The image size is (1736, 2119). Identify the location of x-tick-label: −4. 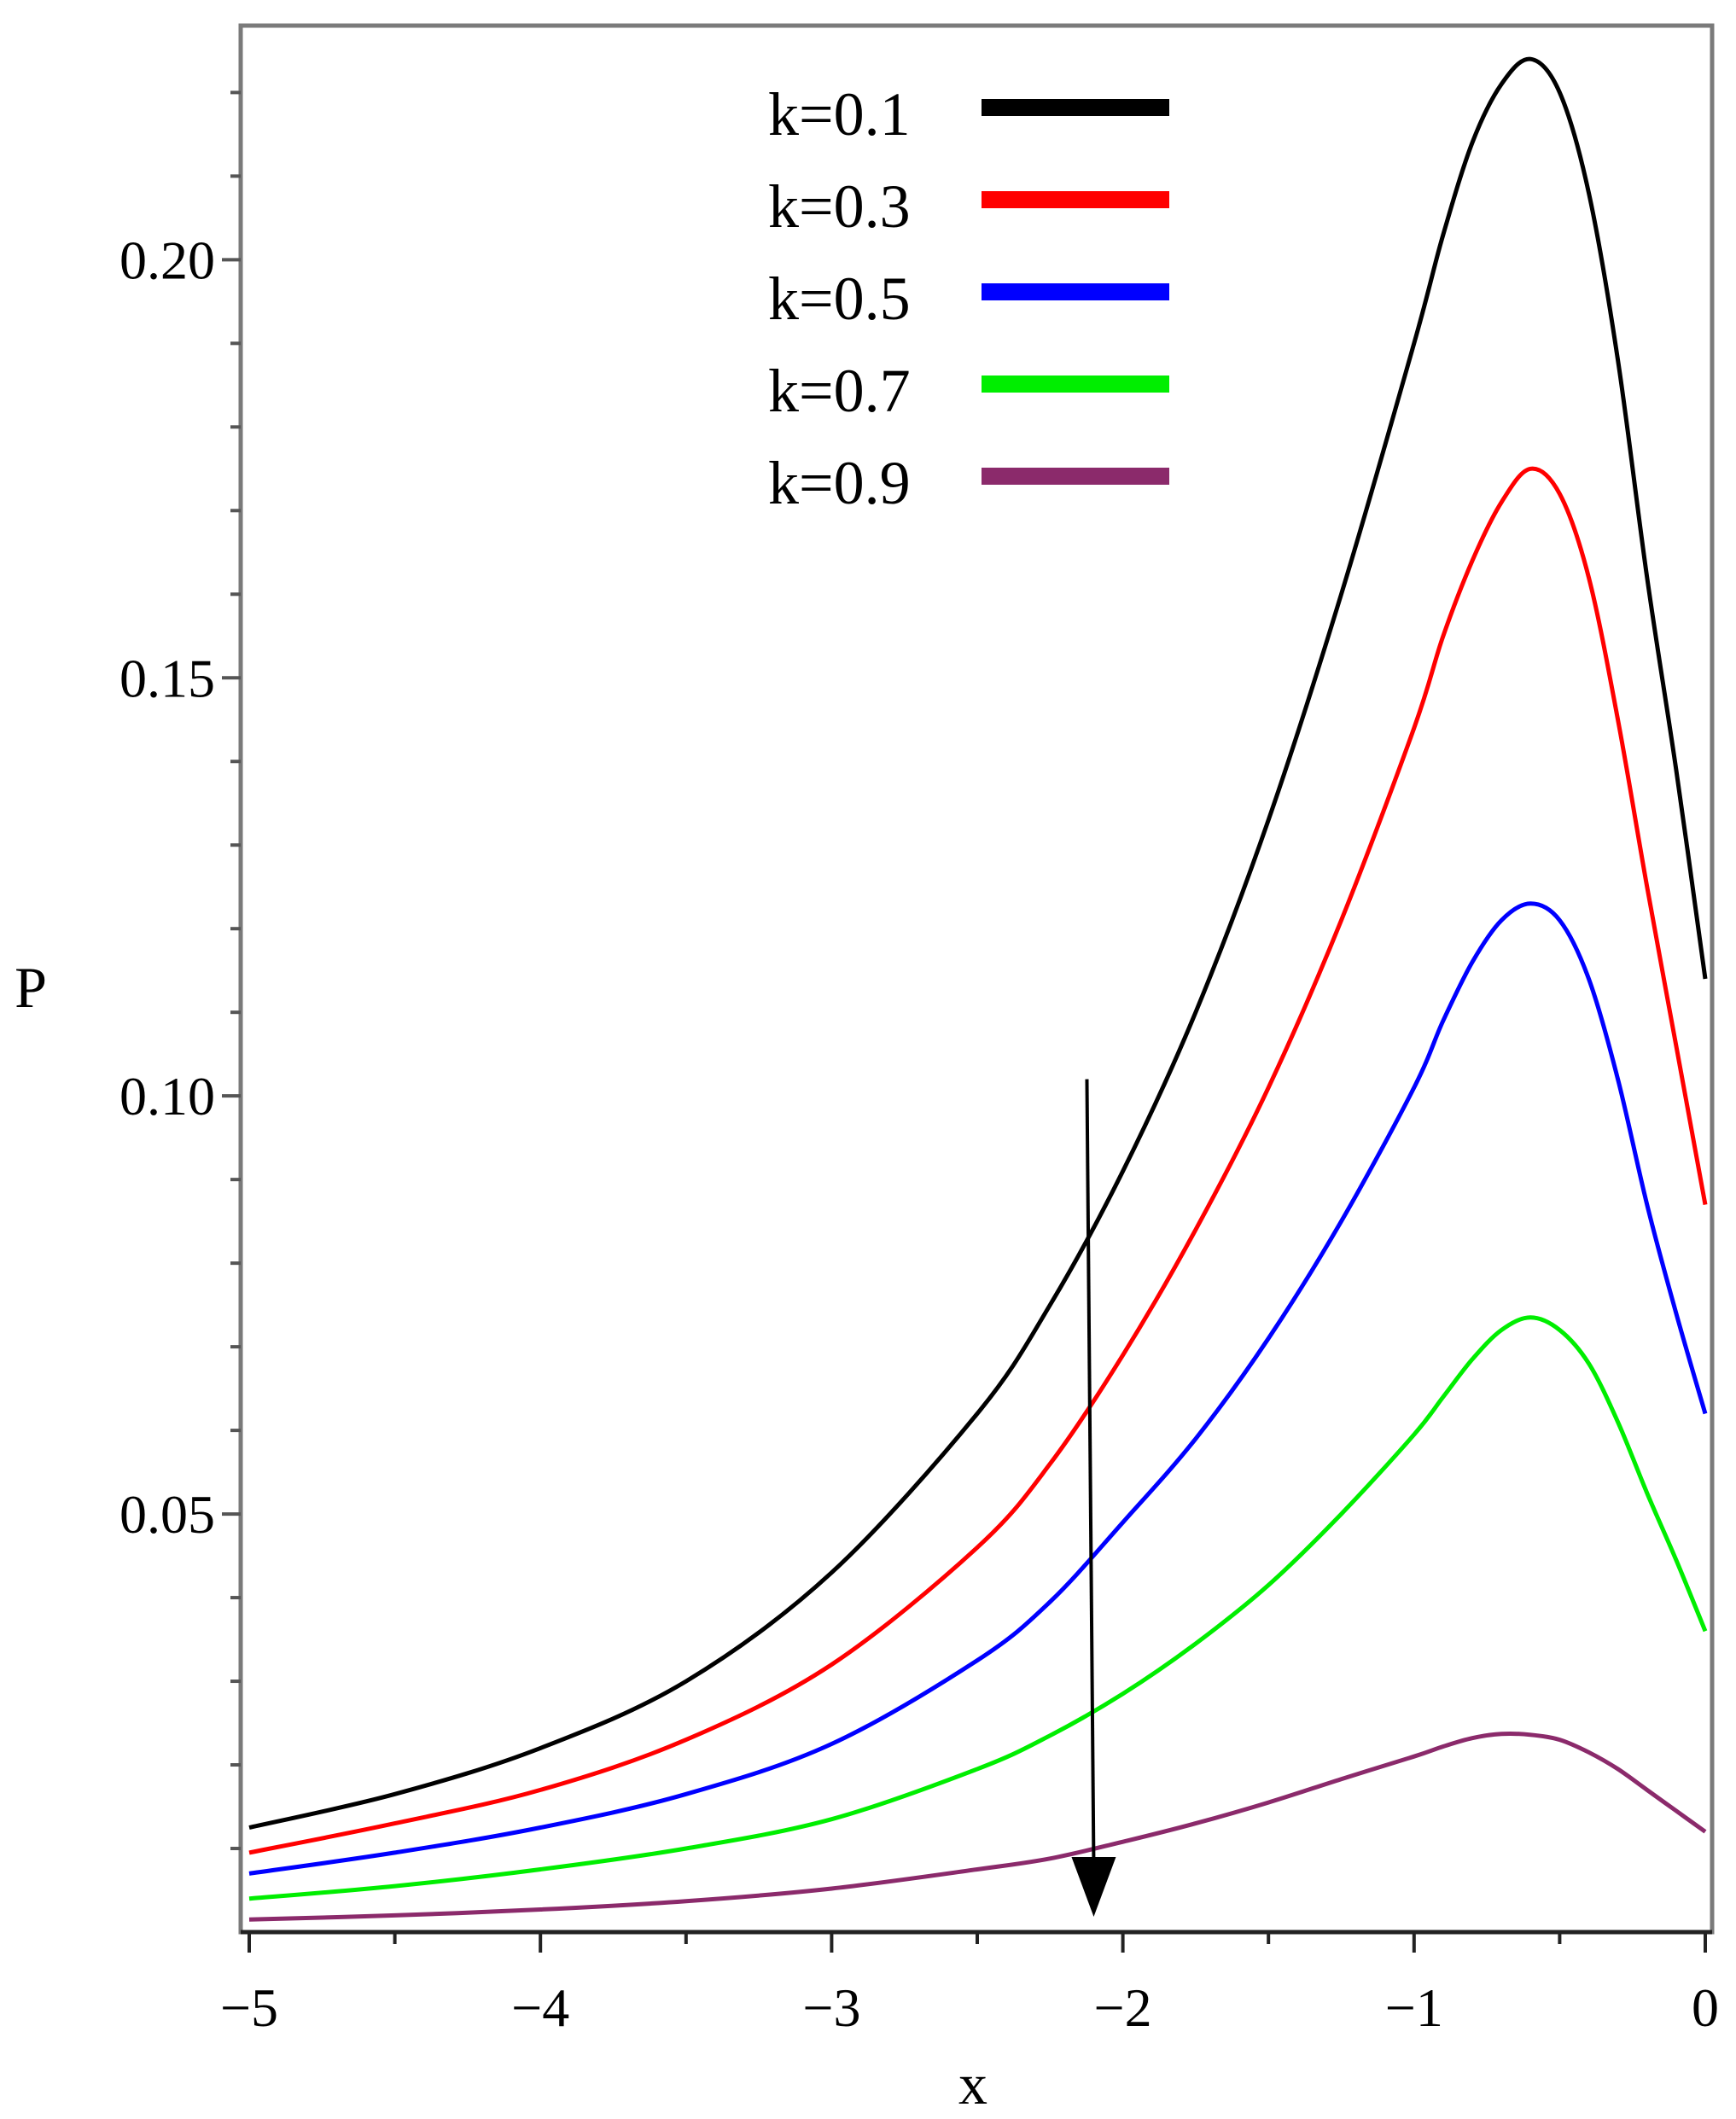
(540, 2007).